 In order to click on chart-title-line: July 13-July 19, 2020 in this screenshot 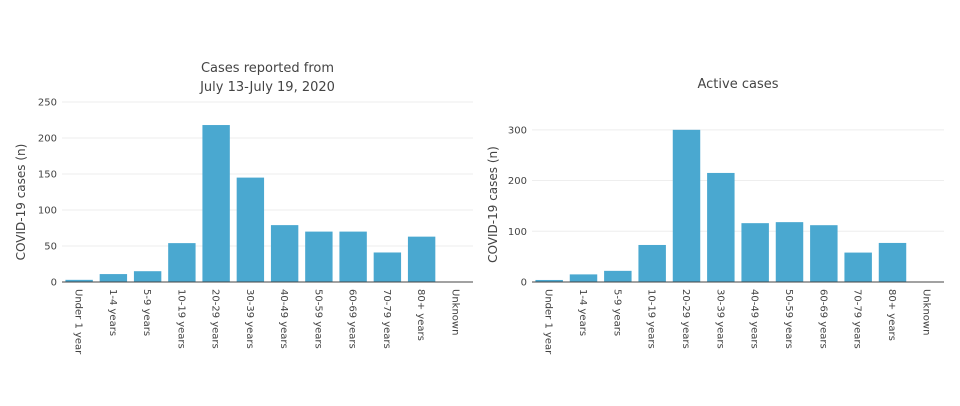, I will do `click(267, 87)`.